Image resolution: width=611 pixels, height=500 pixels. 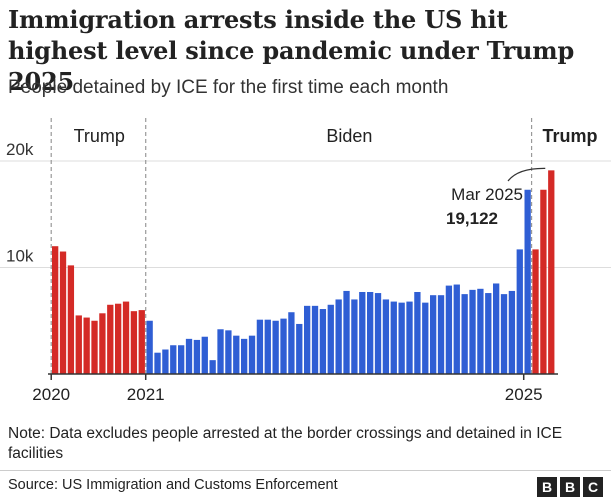 I want to click on annotation-value: 19,122, so click(x=472, y=218).